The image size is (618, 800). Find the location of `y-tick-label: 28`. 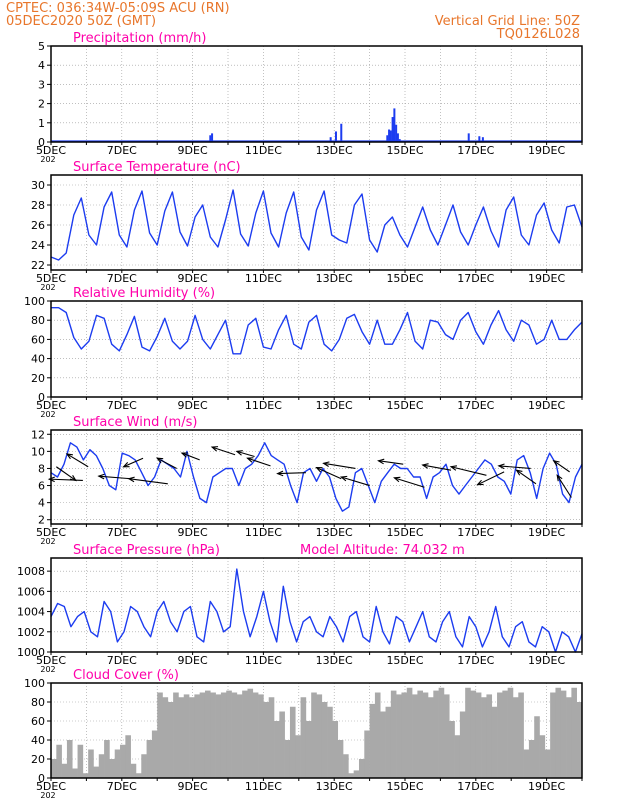

y-tick-label: 28 is located at coordinates (38, 205).